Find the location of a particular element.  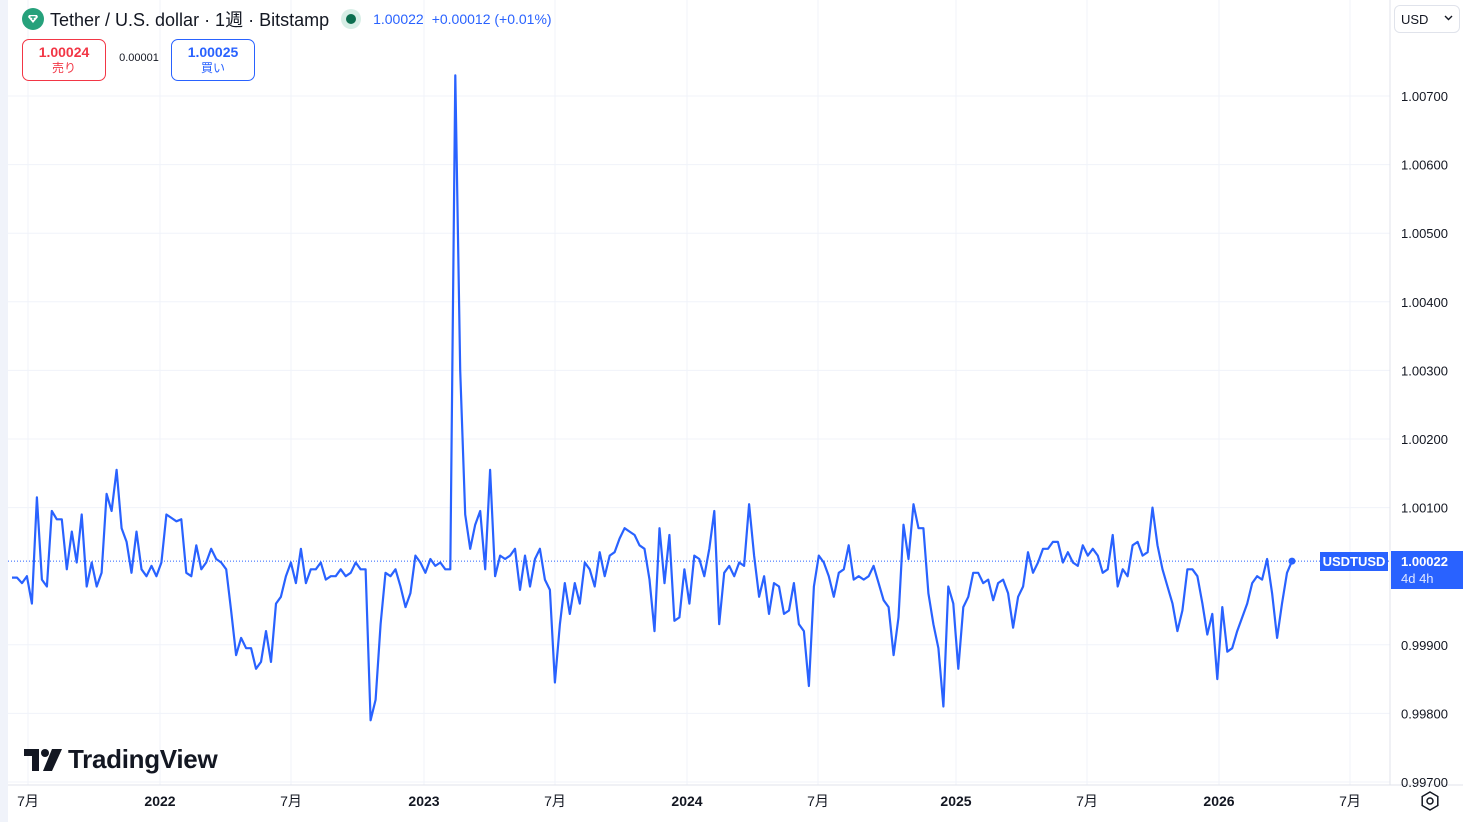

price-tag-countdown: 4d 4h is located at coordinates (1417, 578).